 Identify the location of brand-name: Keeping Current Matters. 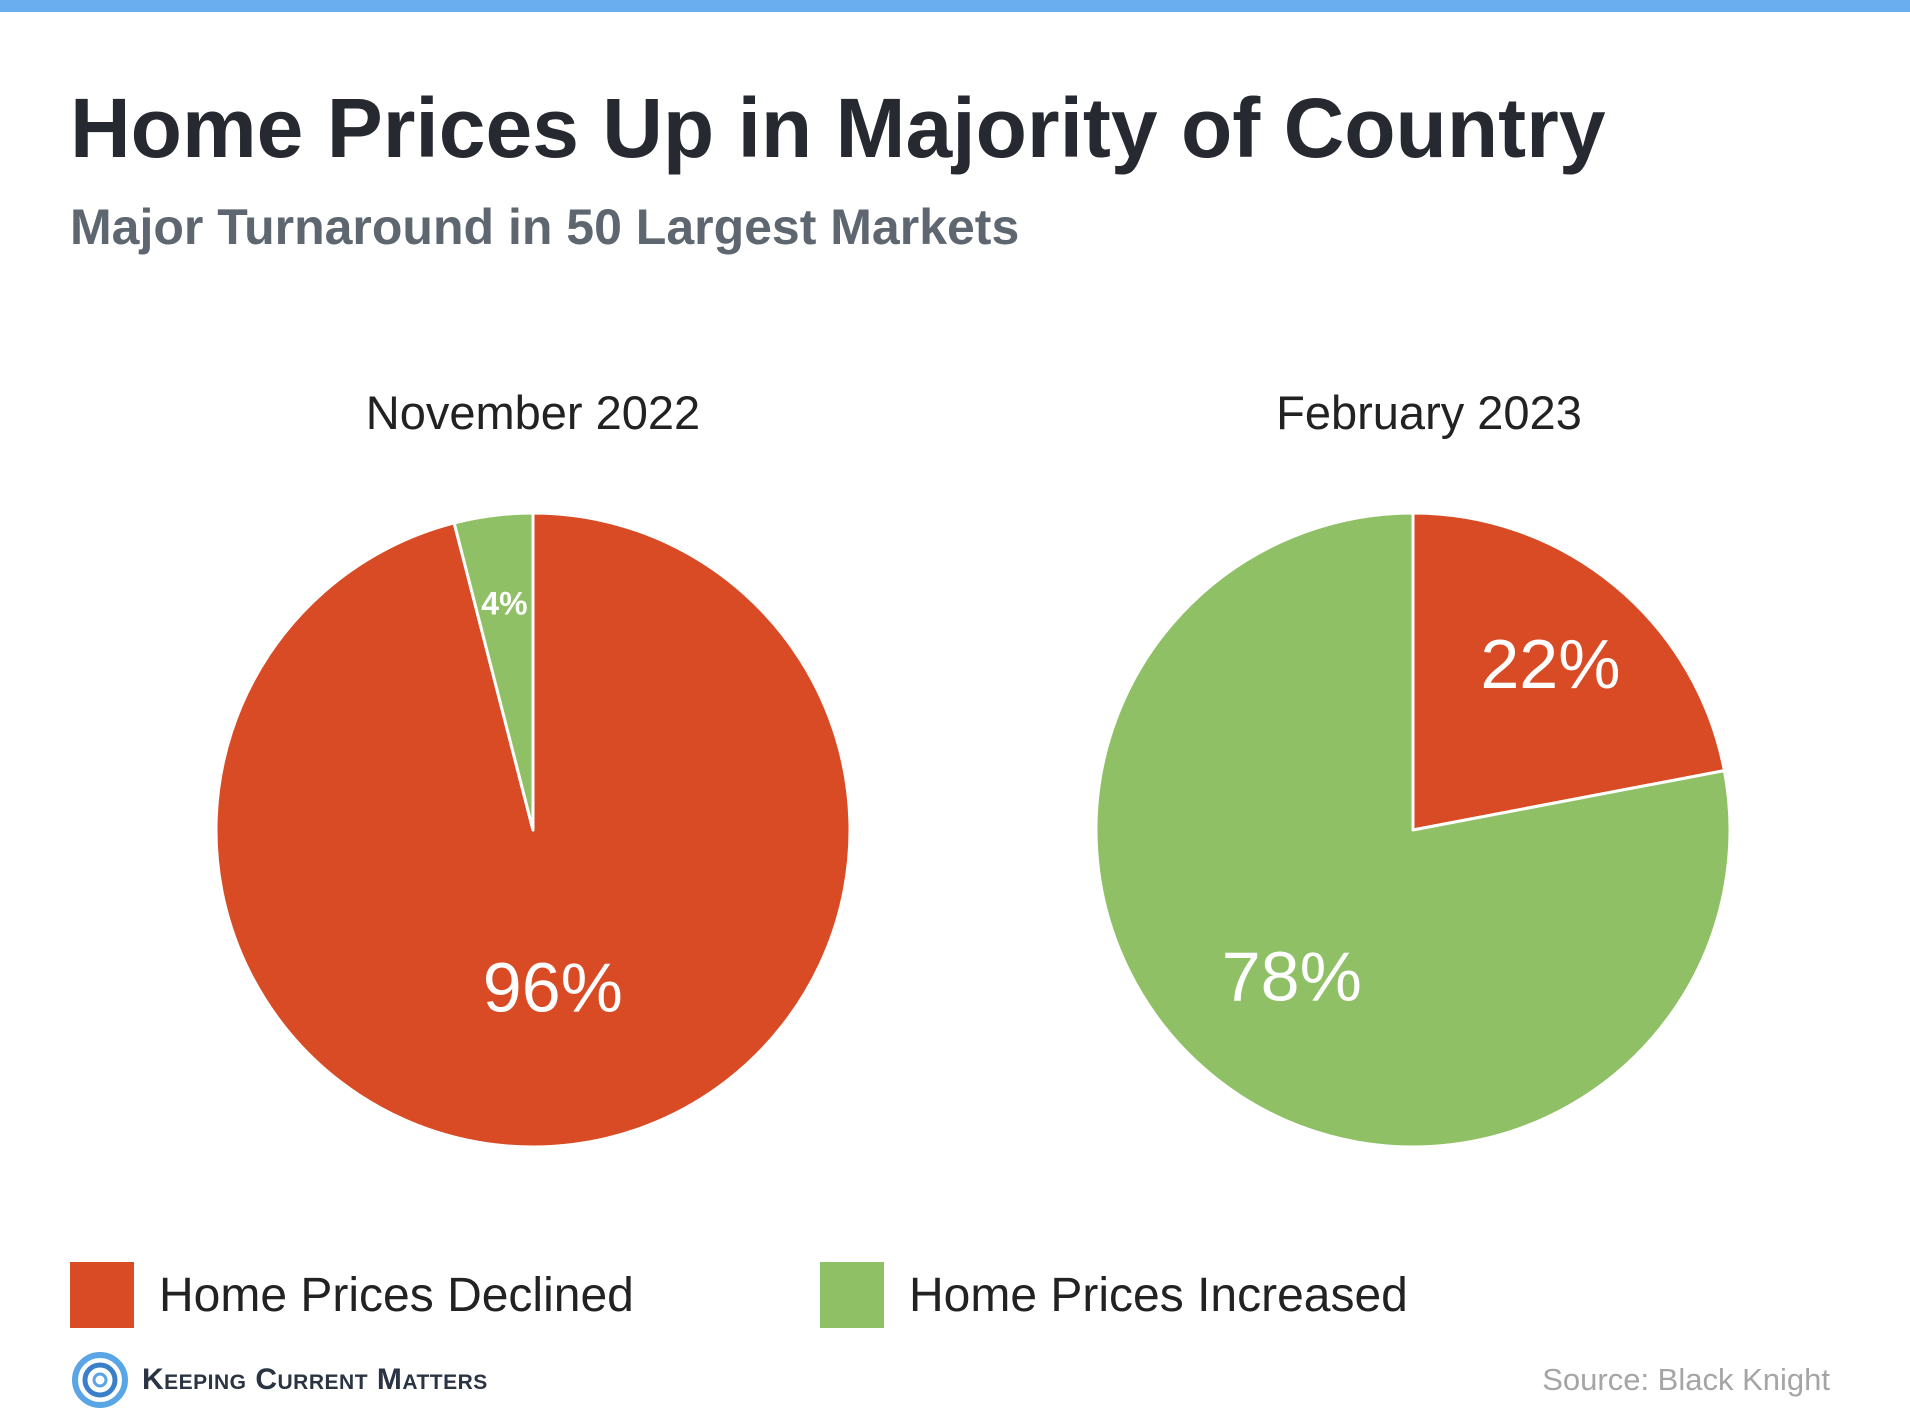
(315, 1379).